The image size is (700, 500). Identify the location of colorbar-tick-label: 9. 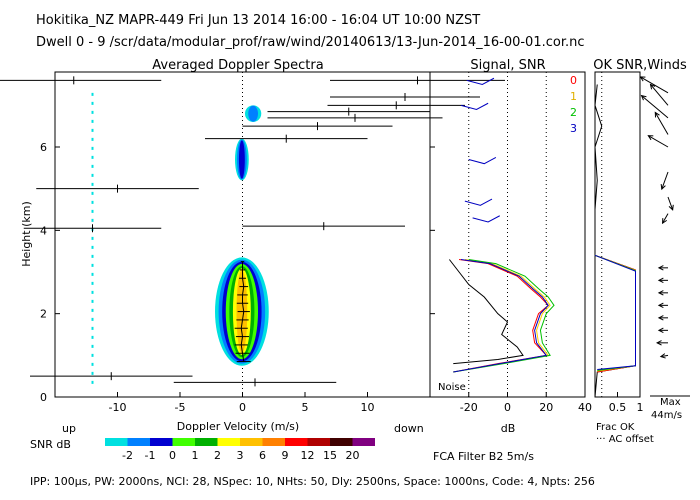
(285, 455).